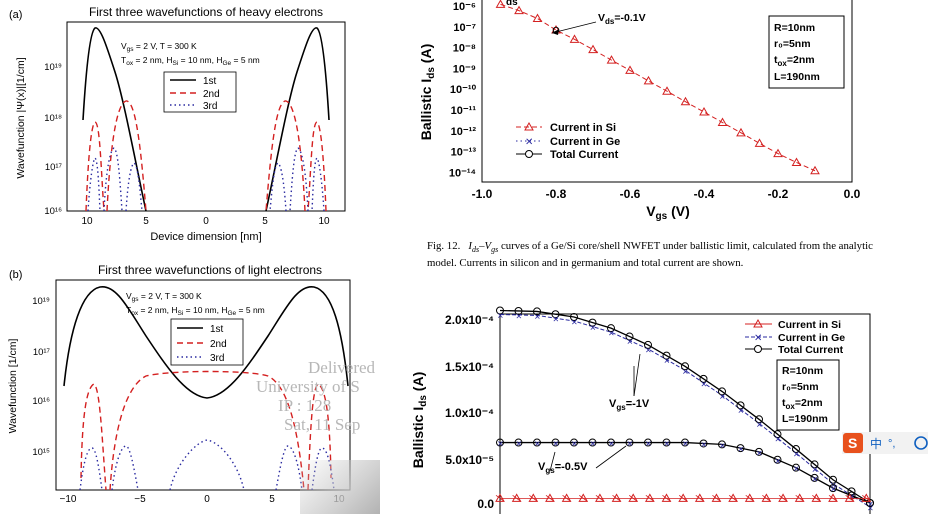 The height and width of the screenshot is (514, 928). I want to click on ime-emoji-icon, so click(921, 443).